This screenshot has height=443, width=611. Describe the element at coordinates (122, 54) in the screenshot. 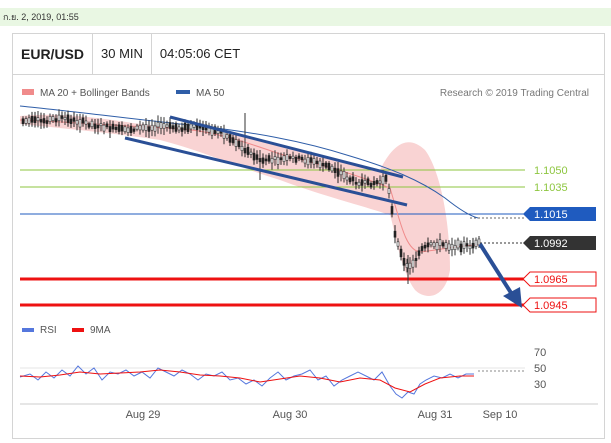

I see `timeframe-label: 30 MIN` at that location.